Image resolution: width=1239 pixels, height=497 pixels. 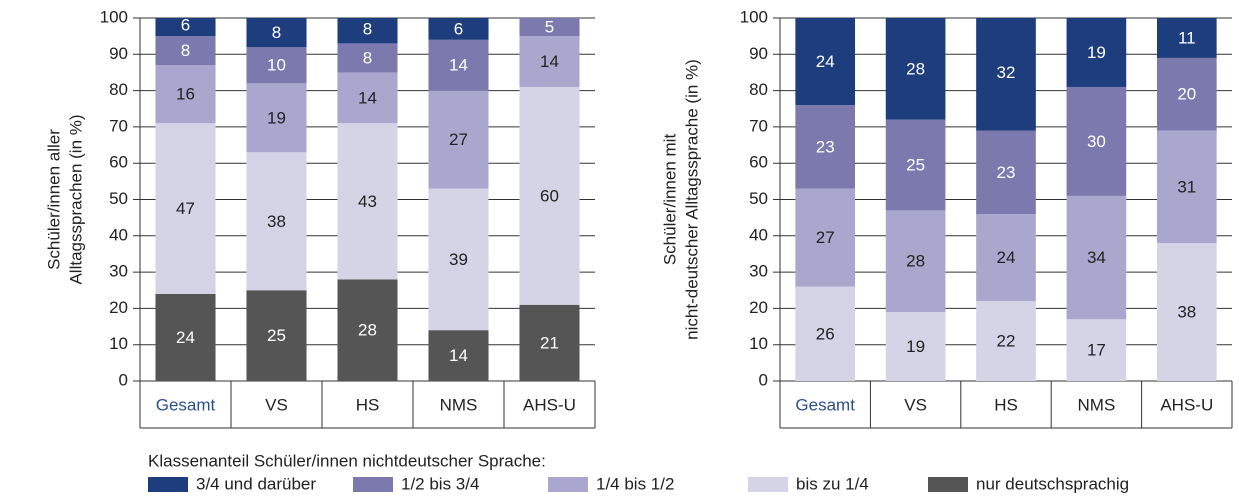 What do you see at coordinates (832, 483) in the screenshot?
I see `legend-label: bis zu 1/4` at bounding box center [832, 483].